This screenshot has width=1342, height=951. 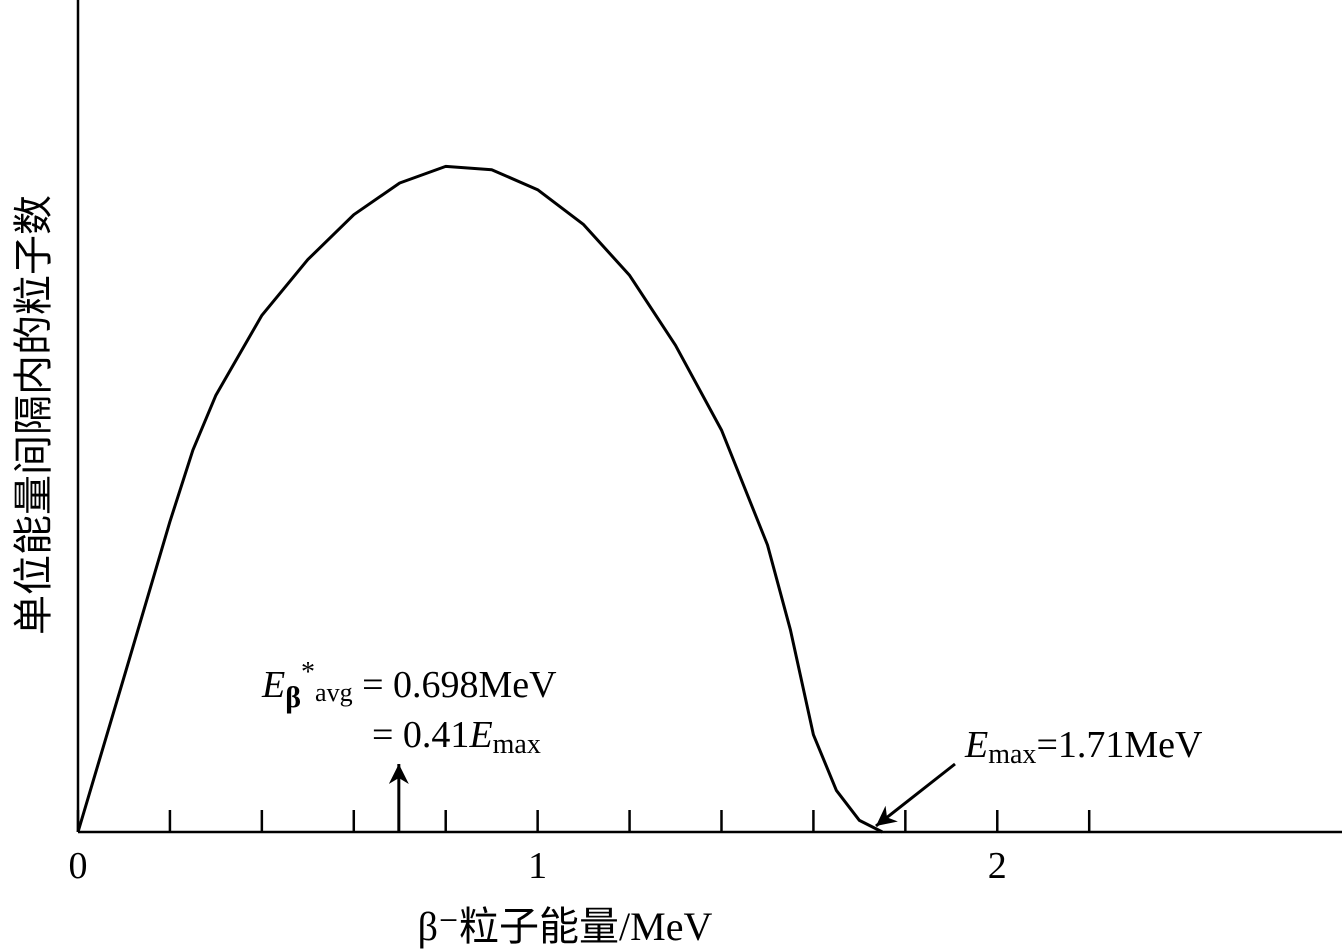 I want to click on x-tick-label: 2, so click(x=997, y=866).